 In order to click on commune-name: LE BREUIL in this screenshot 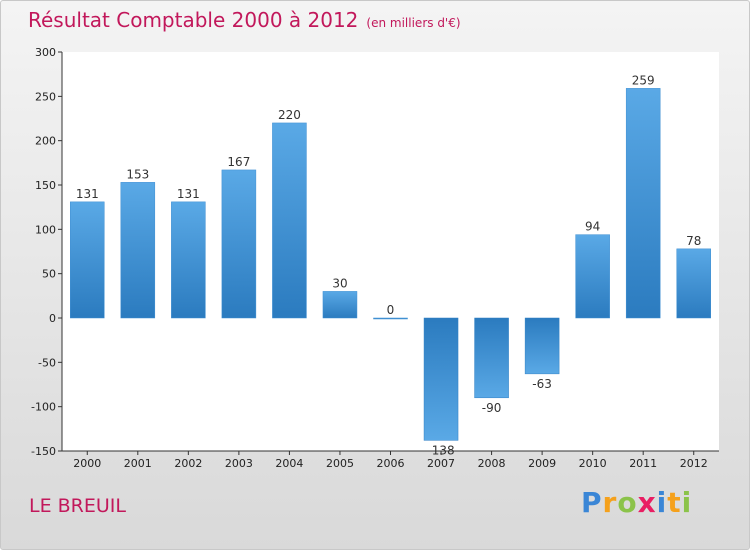, I will do `click(77, 506)`.